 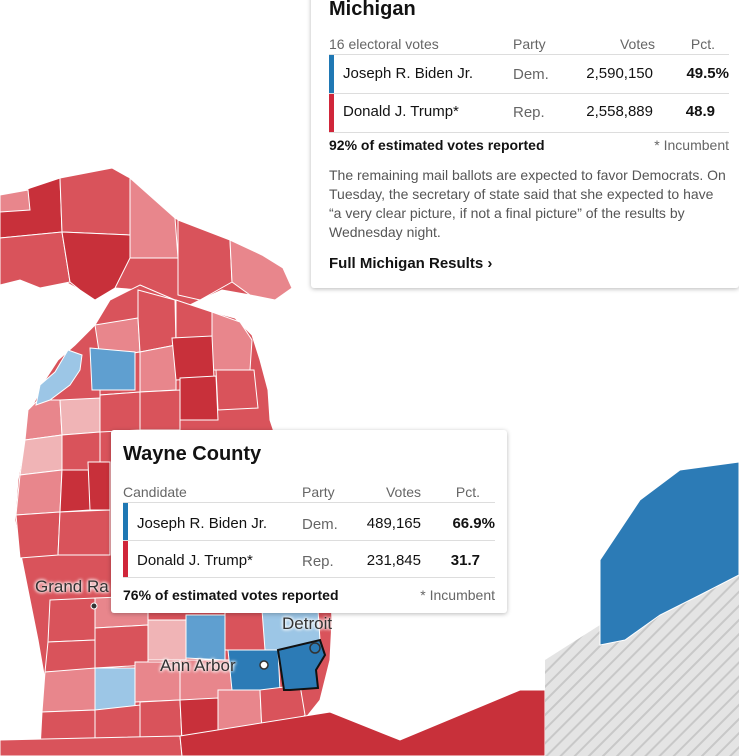 What do you see at coordinates (307, 623) in the screenshot?
I see `city-label-detroit: Detroit` at bounding box center [307, 623].